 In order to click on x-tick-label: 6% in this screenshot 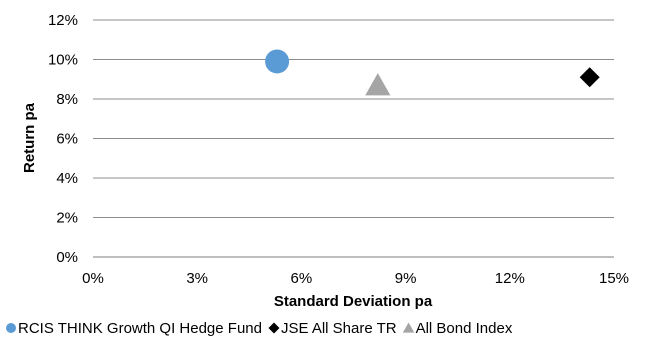, I will do `click(302, 278)`.